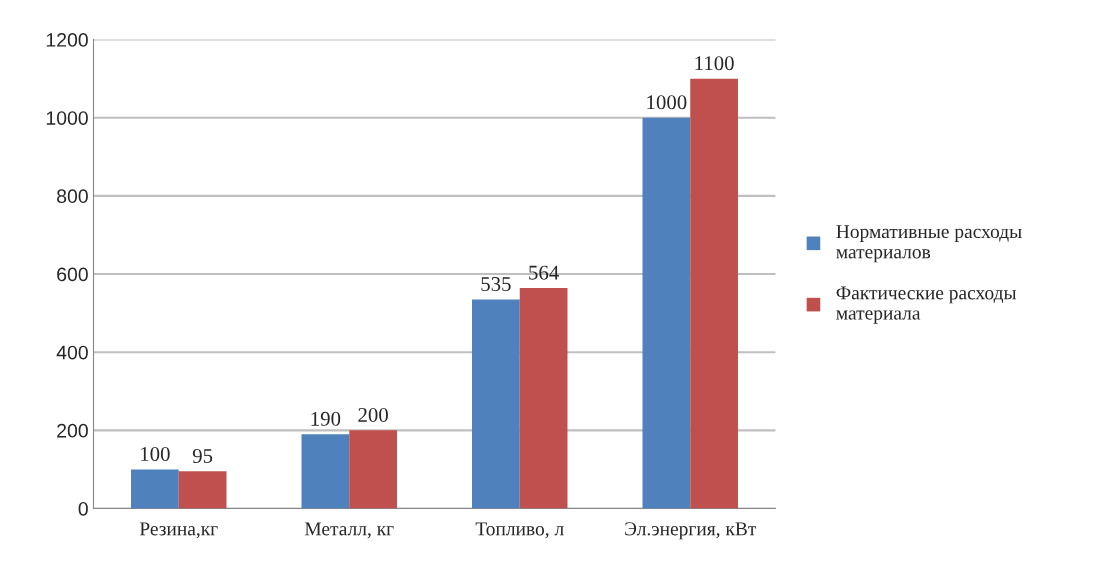  Describe the element at coordinates (72, 352) in the screenshot. I see `y-tick-label: 400` at that location.